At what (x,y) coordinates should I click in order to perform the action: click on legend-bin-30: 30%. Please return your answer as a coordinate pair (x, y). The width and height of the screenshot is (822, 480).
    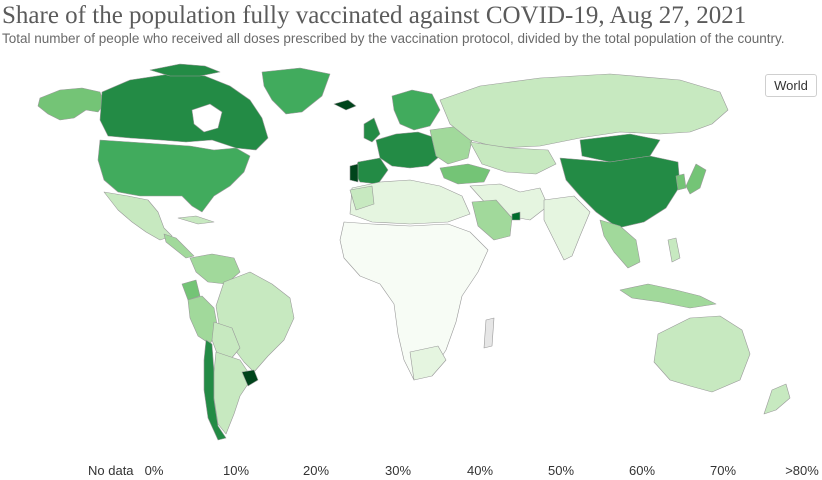
    Looking at the image, I should click on (398, 470).